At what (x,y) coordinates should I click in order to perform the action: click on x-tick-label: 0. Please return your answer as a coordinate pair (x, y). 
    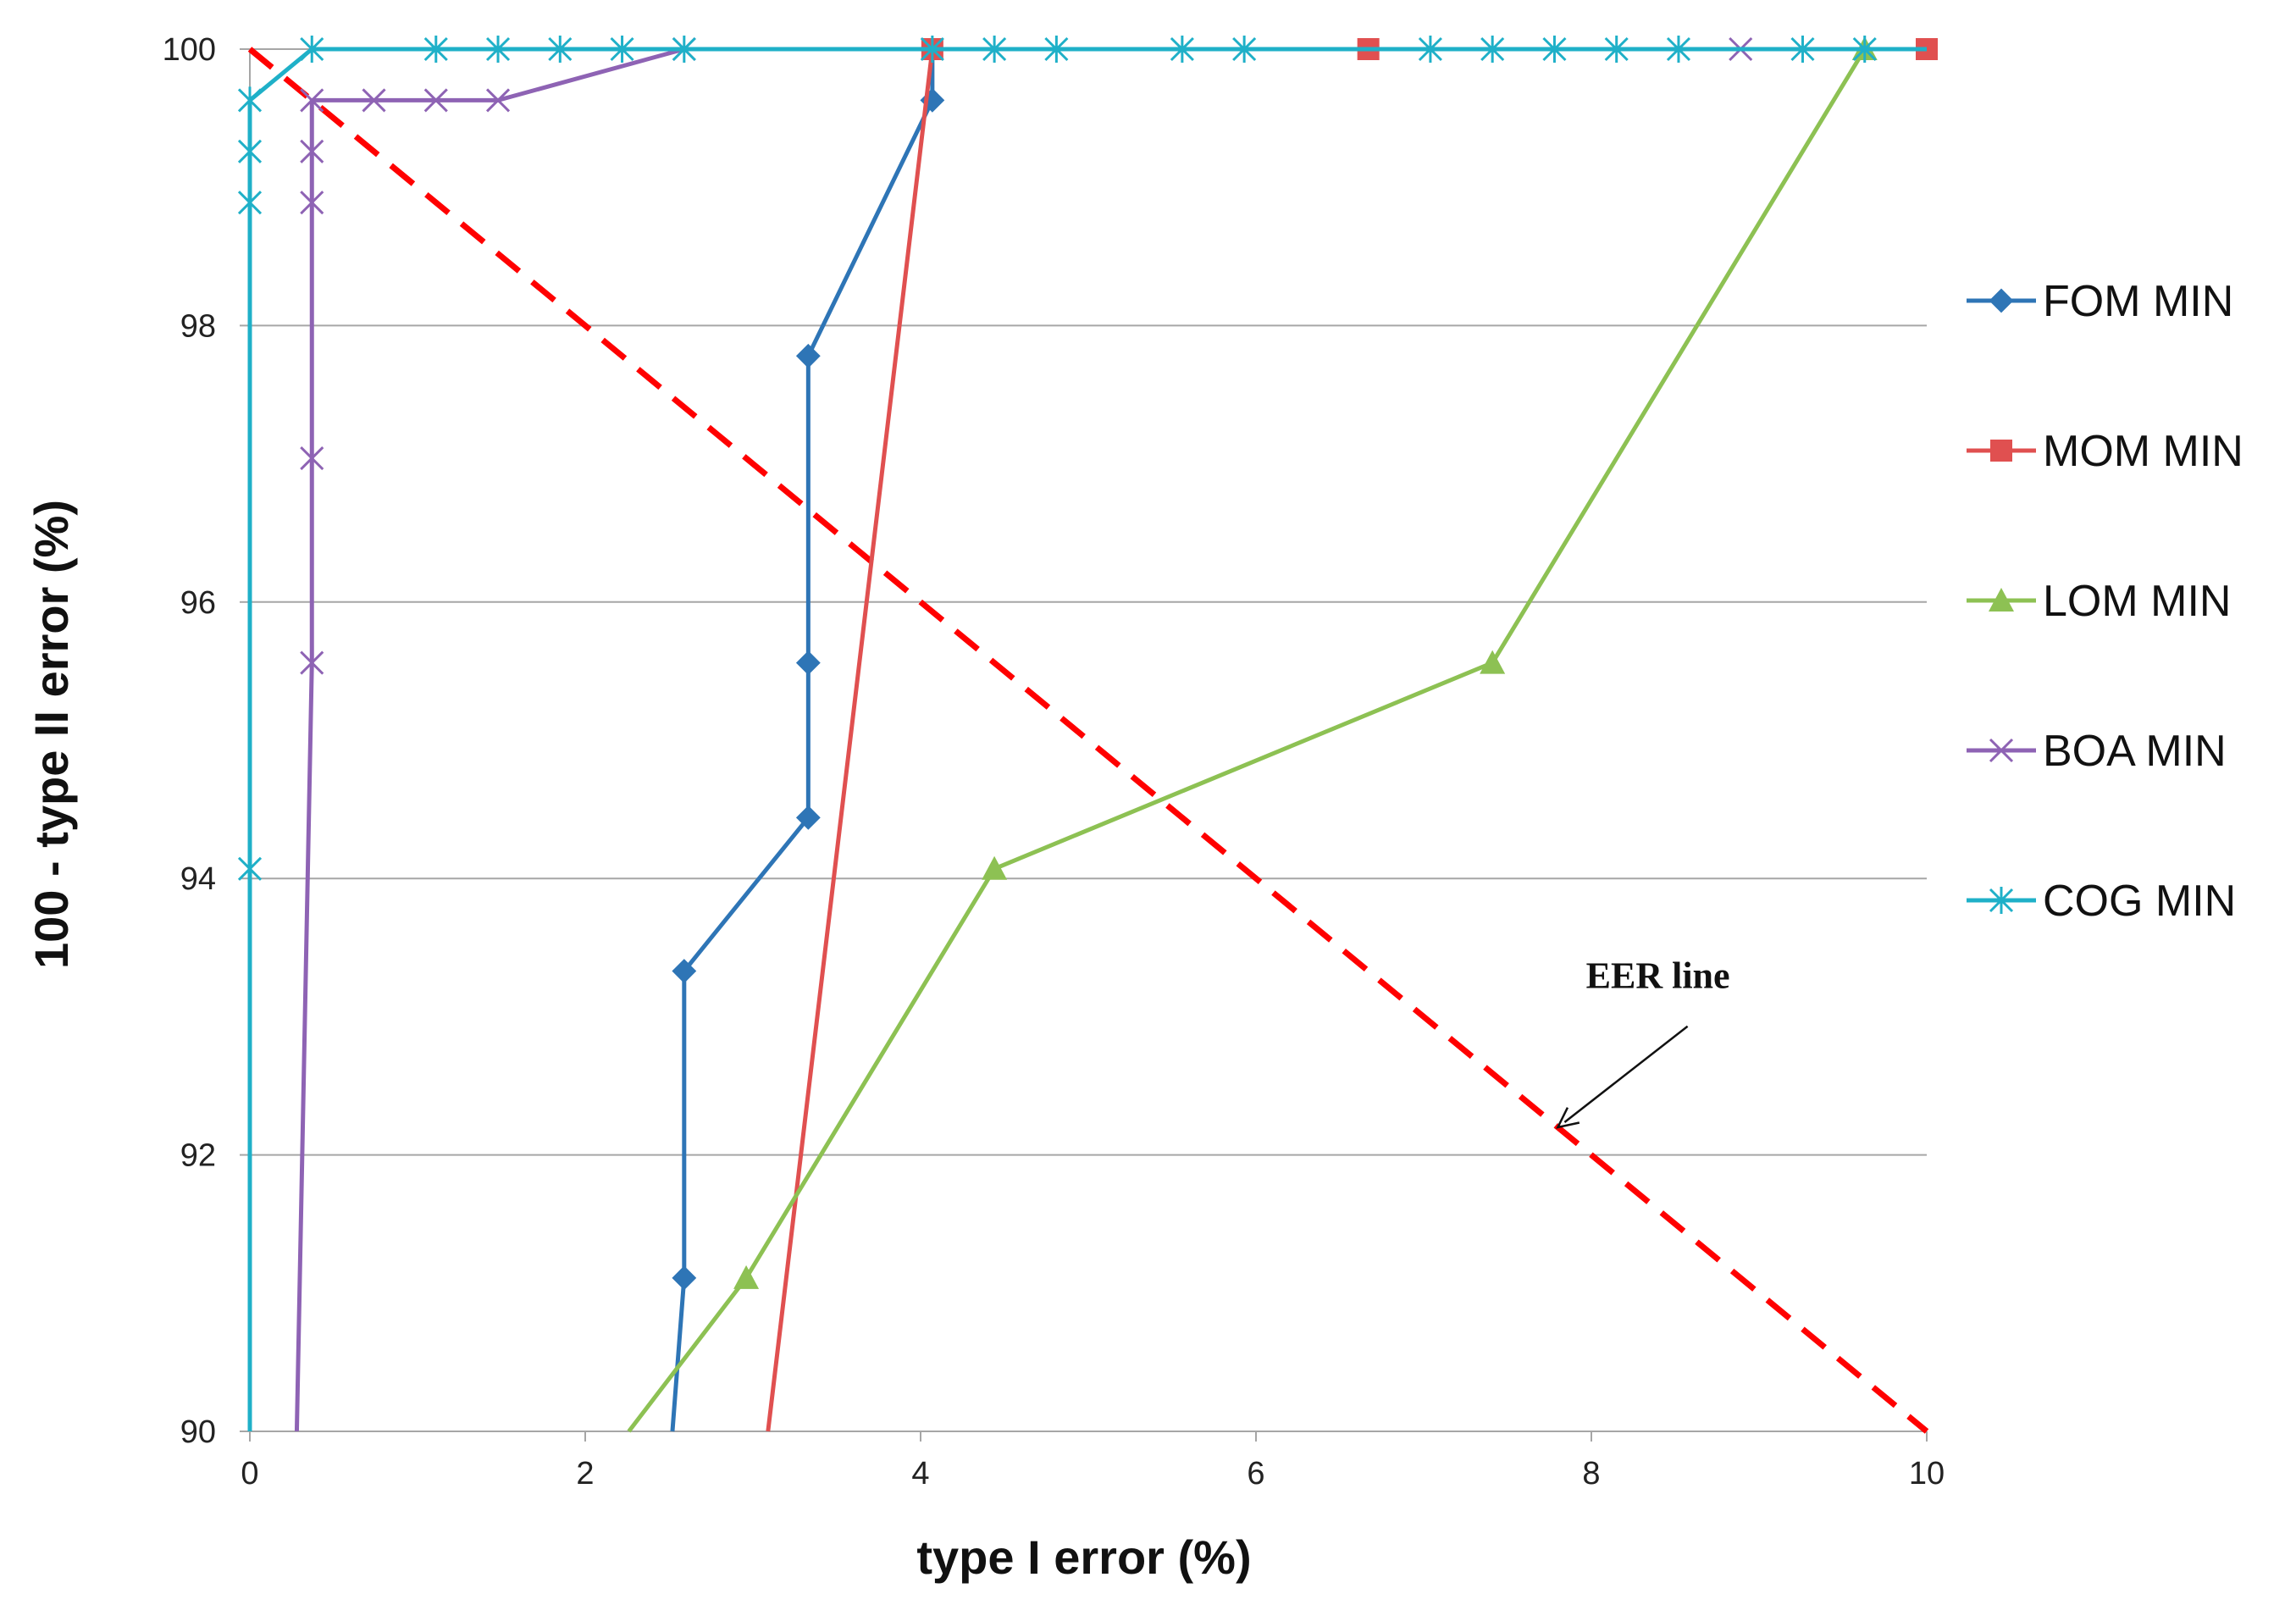
    Looking at the image, I should click on (249, 1473).